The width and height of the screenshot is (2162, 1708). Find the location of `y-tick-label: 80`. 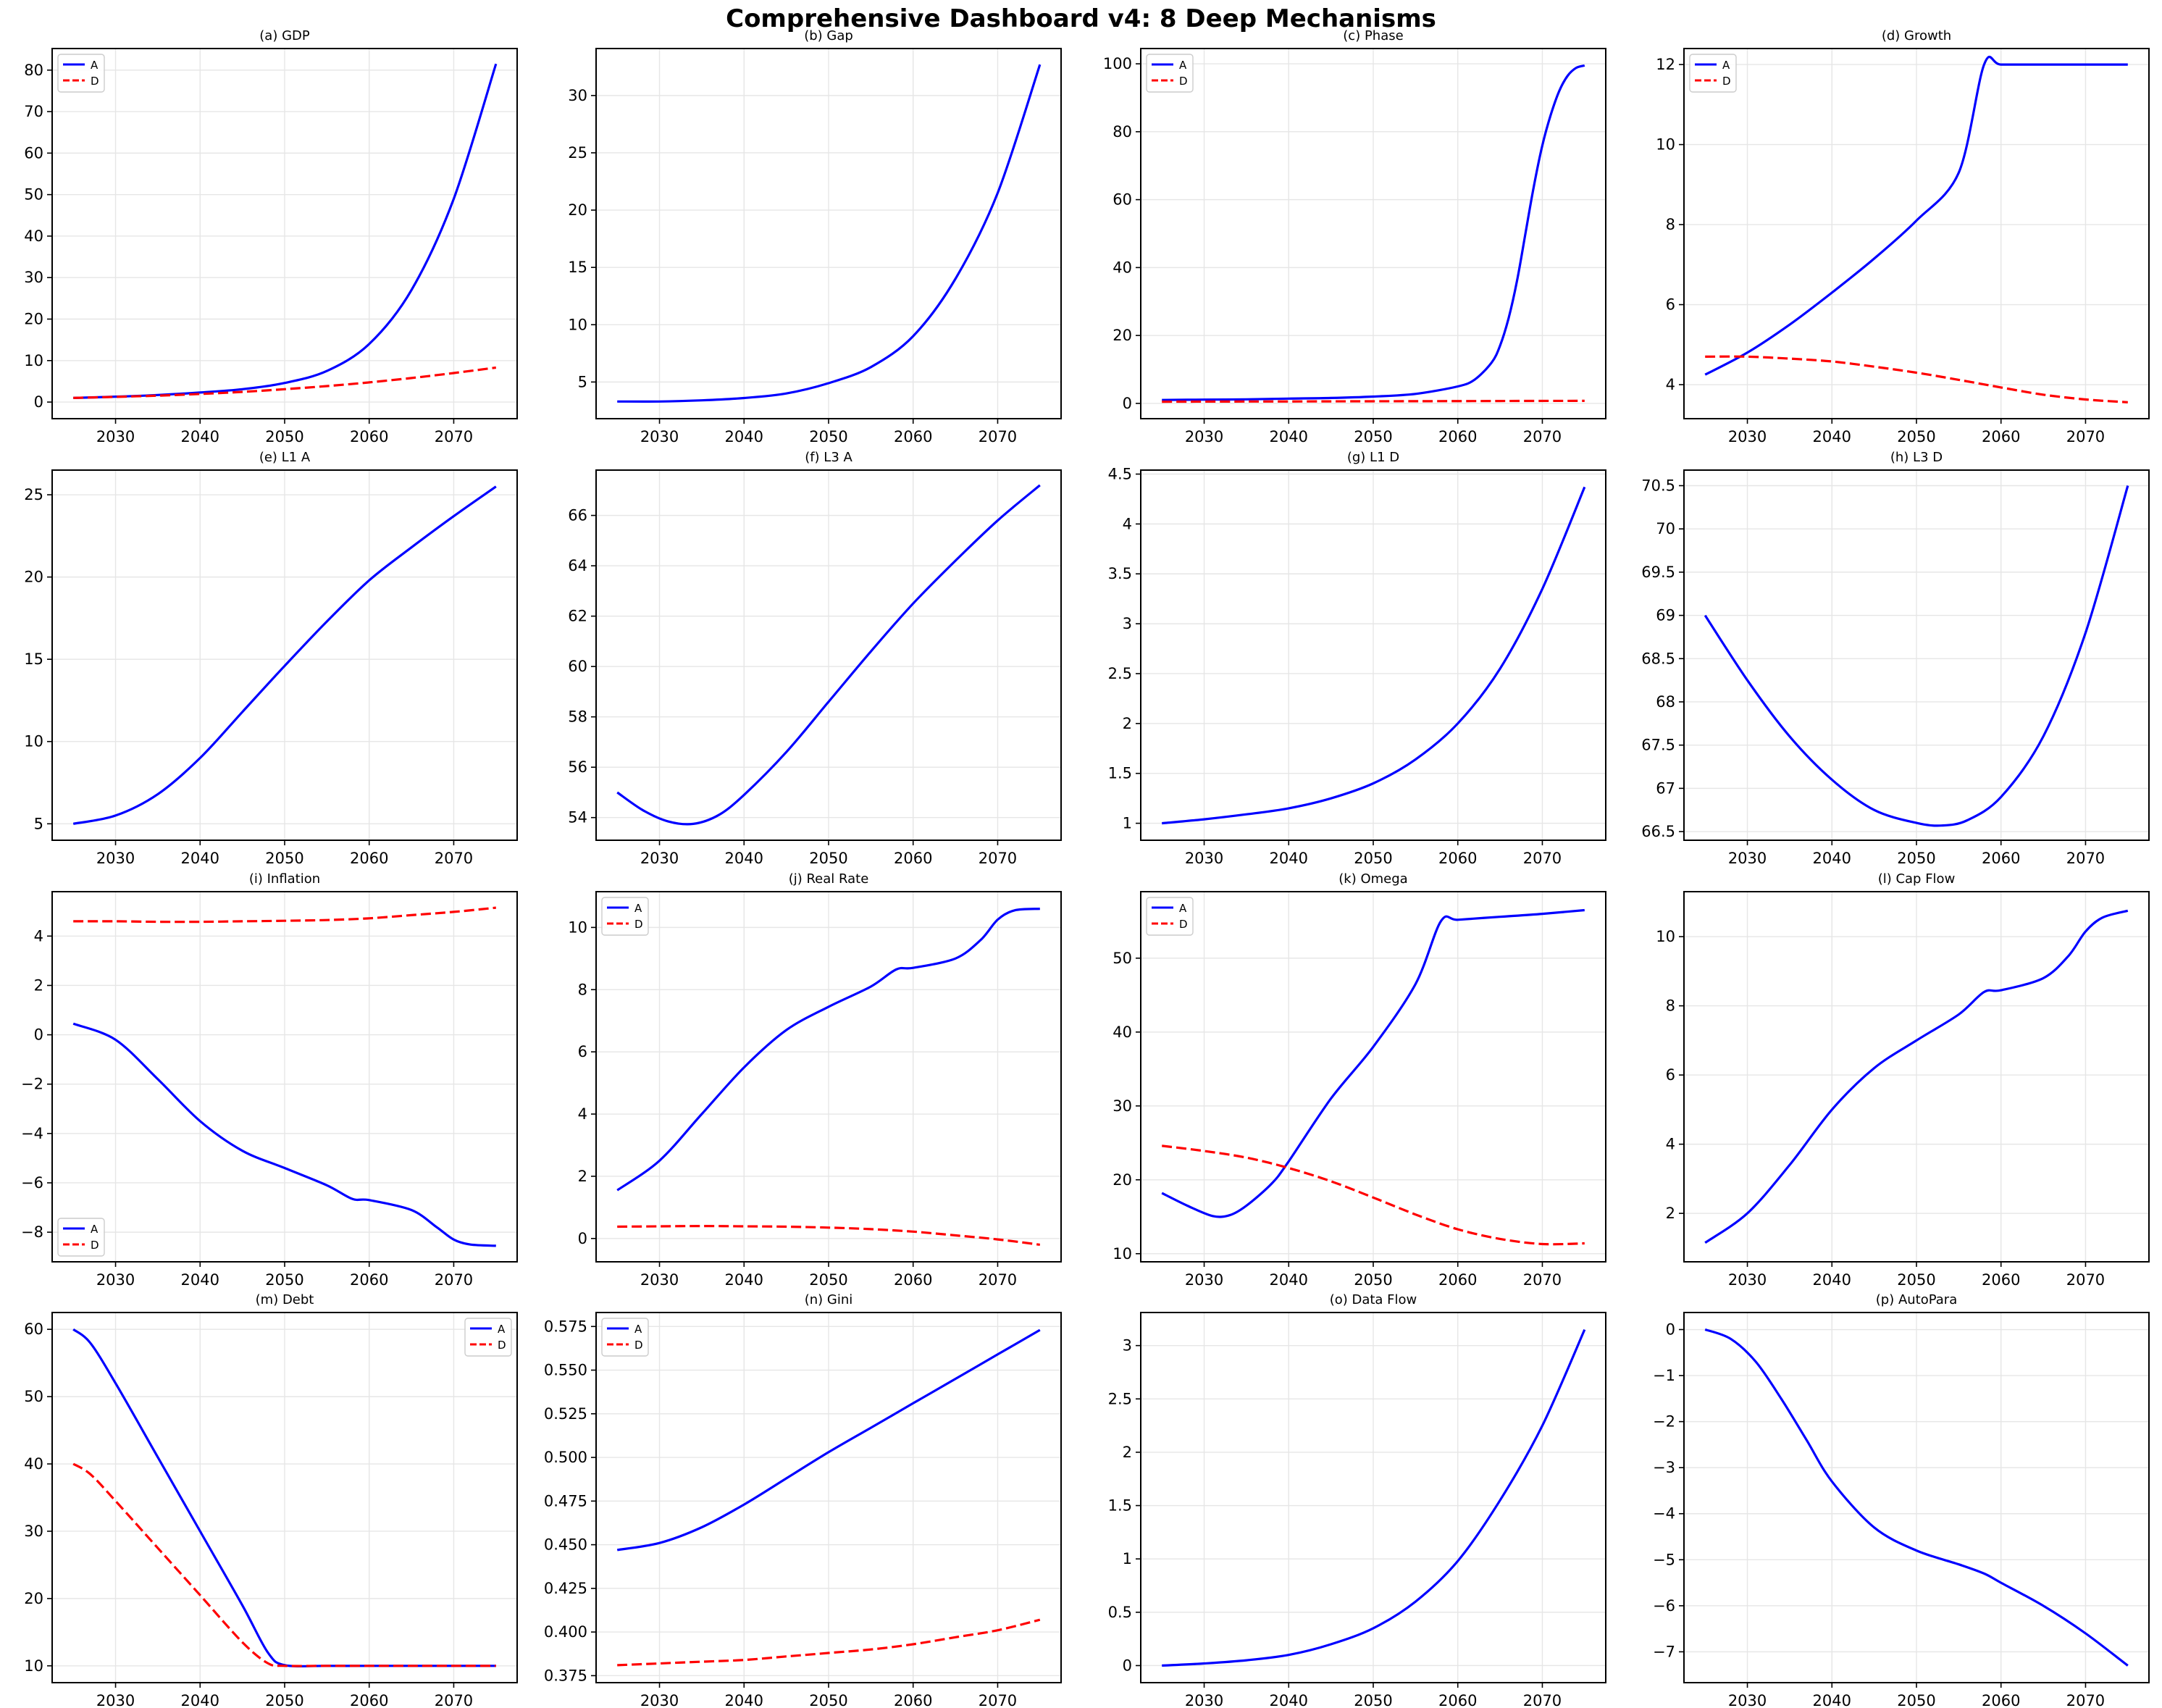

y-tick-label: 80 is located at coordinates (1122, 132).